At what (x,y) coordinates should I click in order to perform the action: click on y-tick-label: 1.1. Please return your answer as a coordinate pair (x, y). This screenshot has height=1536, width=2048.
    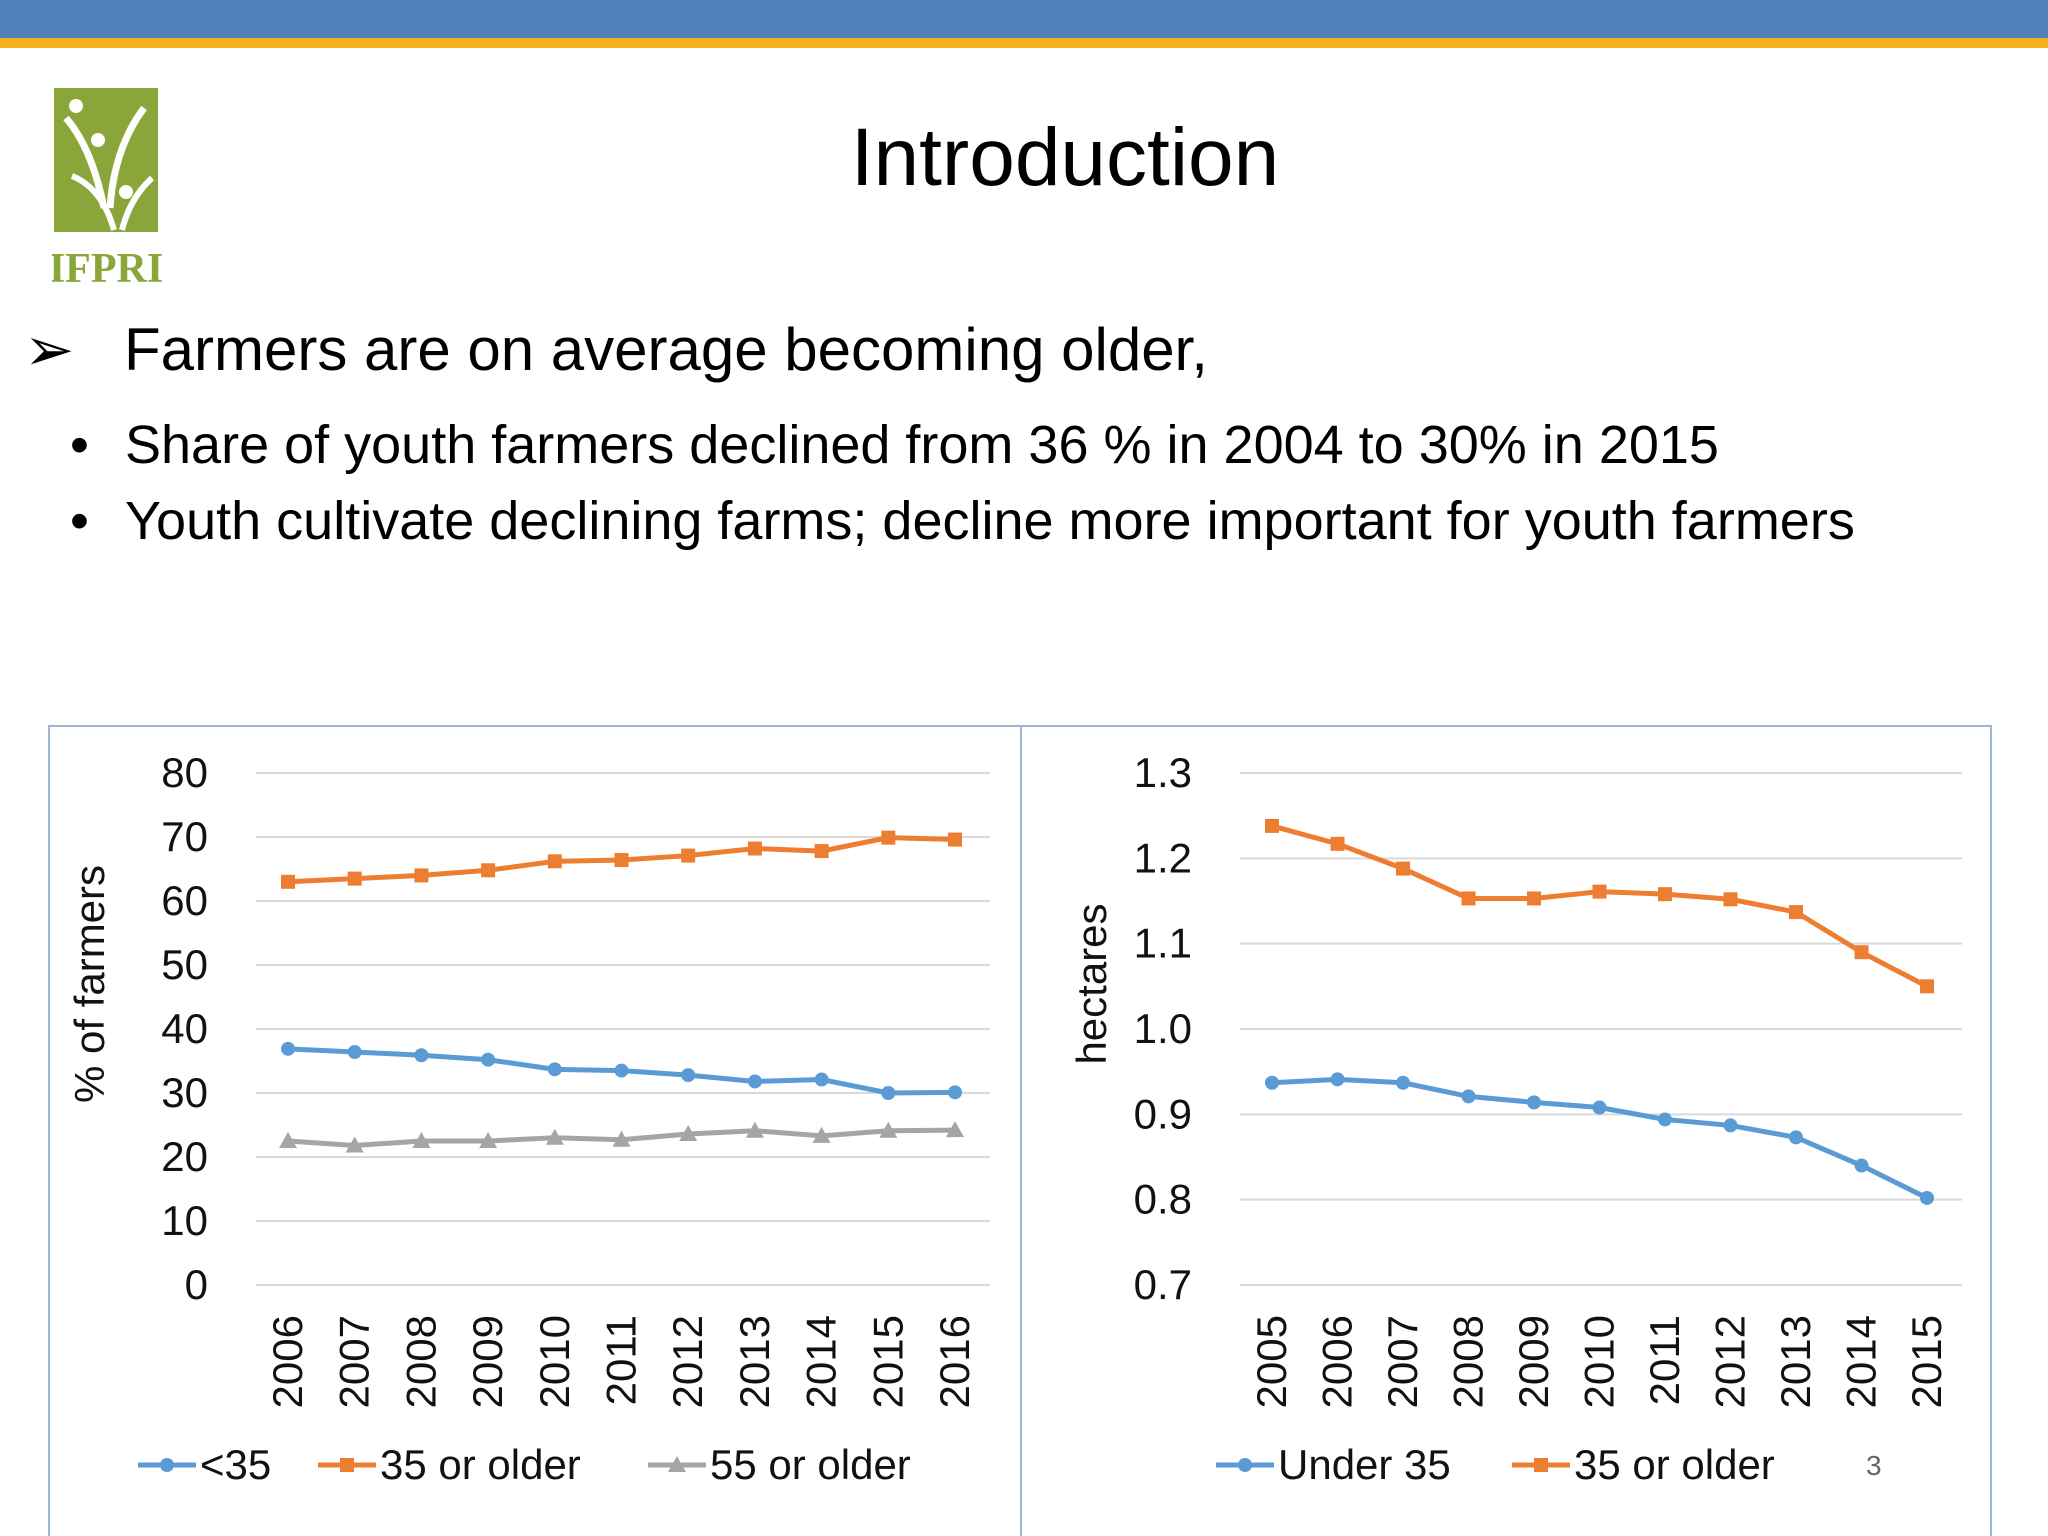
    Looking at the image, I should click on (1163, 943).